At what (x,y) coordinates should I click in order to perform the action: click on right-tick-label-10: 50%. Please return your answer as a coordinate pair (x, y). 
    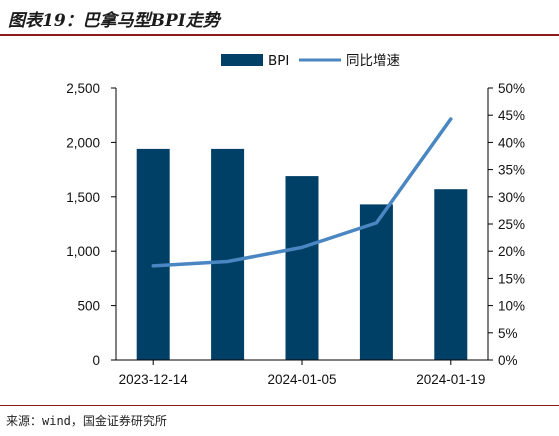
    Looking at the image, I should click on (511, 88).